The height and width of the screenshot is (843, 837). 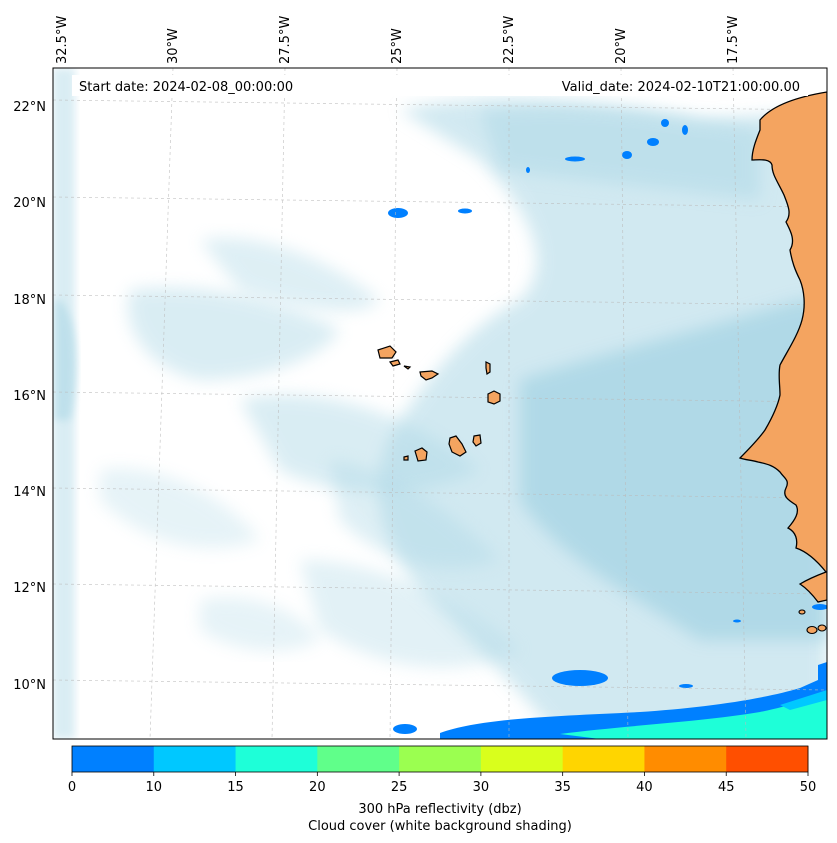 What do you see at coordinates (782, 347) in the screenshot?
I see `africa-landmass` at bounding box center [782, 347].